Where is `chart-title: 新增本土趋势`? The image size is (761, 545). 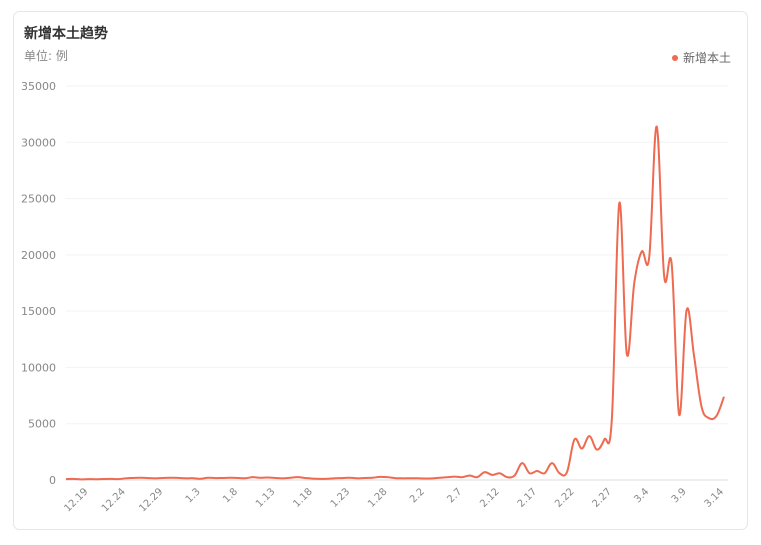 chart-title: 新增本土趋势 is located at coordinates (66, 33).